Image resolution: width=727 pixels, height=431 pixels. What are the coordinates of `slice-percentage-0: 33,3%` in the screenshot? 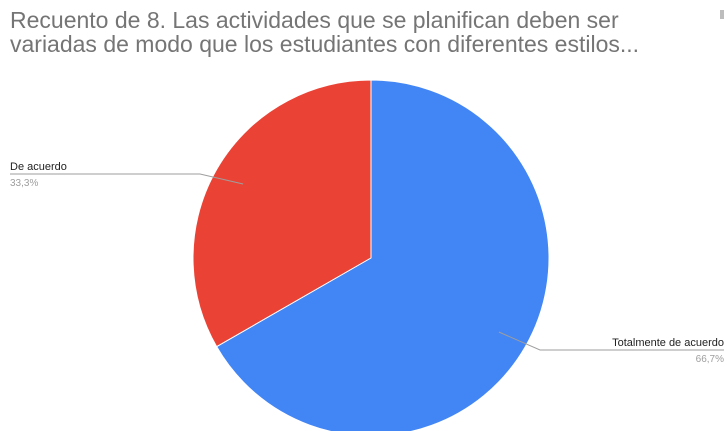 It's located at (24, 183).